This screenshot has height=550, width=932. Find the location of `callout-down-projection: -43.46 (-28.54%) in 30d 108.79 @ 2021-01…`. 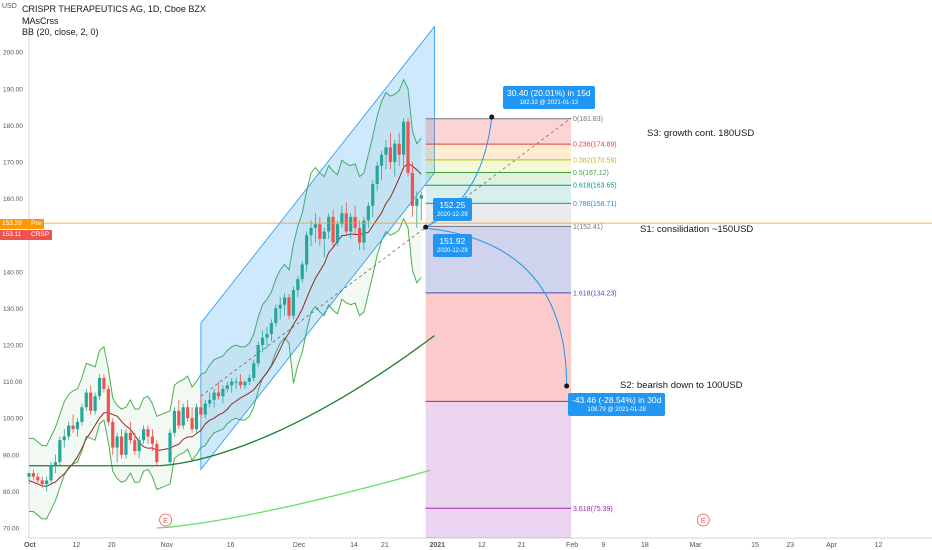

callout-down-projection: -43.46 (-28.54%) in 30d 108.79 @ 2021-01… is located at coordinates (617, 404).